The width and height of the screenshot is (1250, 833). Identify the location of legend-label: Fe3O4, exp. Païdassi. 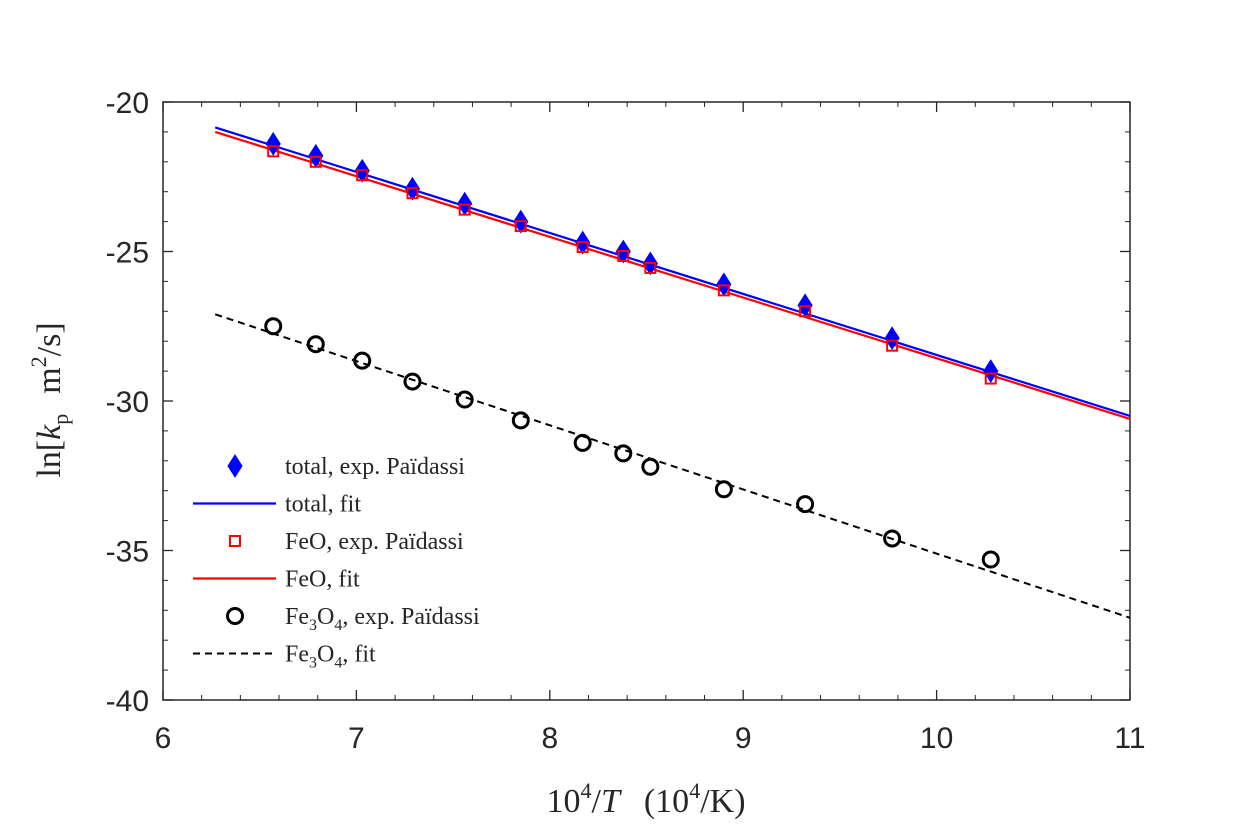
(382, 619).